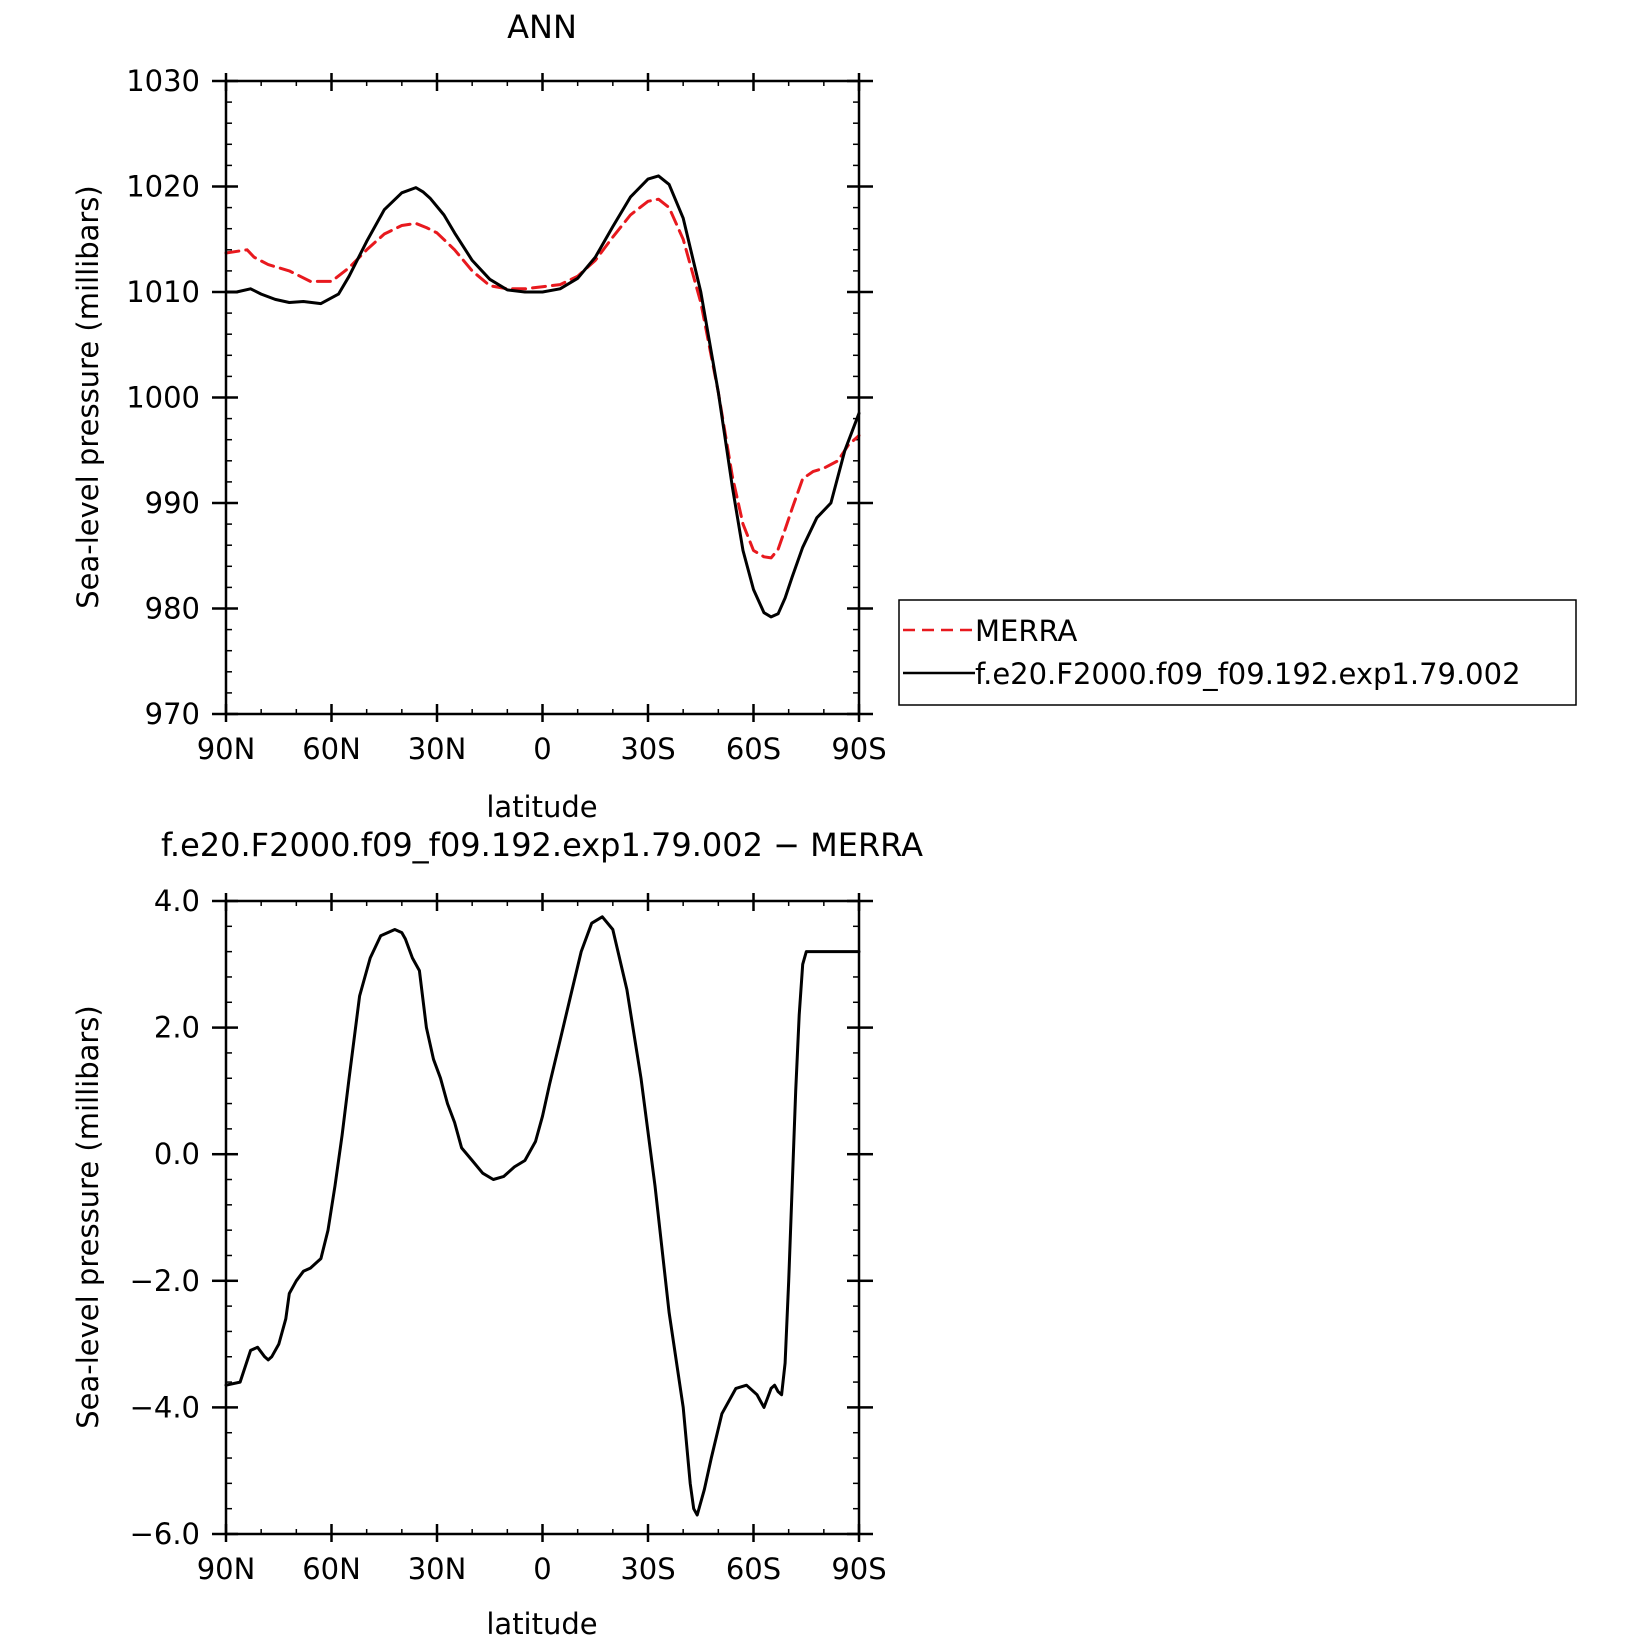 Image resolution: width=1638 pixels, height=1641 pixels. What do you see at coordinates (541, 807) in the screenshot?
I see `top-x-axis-label: latitude` at bounding box center [541, 807].